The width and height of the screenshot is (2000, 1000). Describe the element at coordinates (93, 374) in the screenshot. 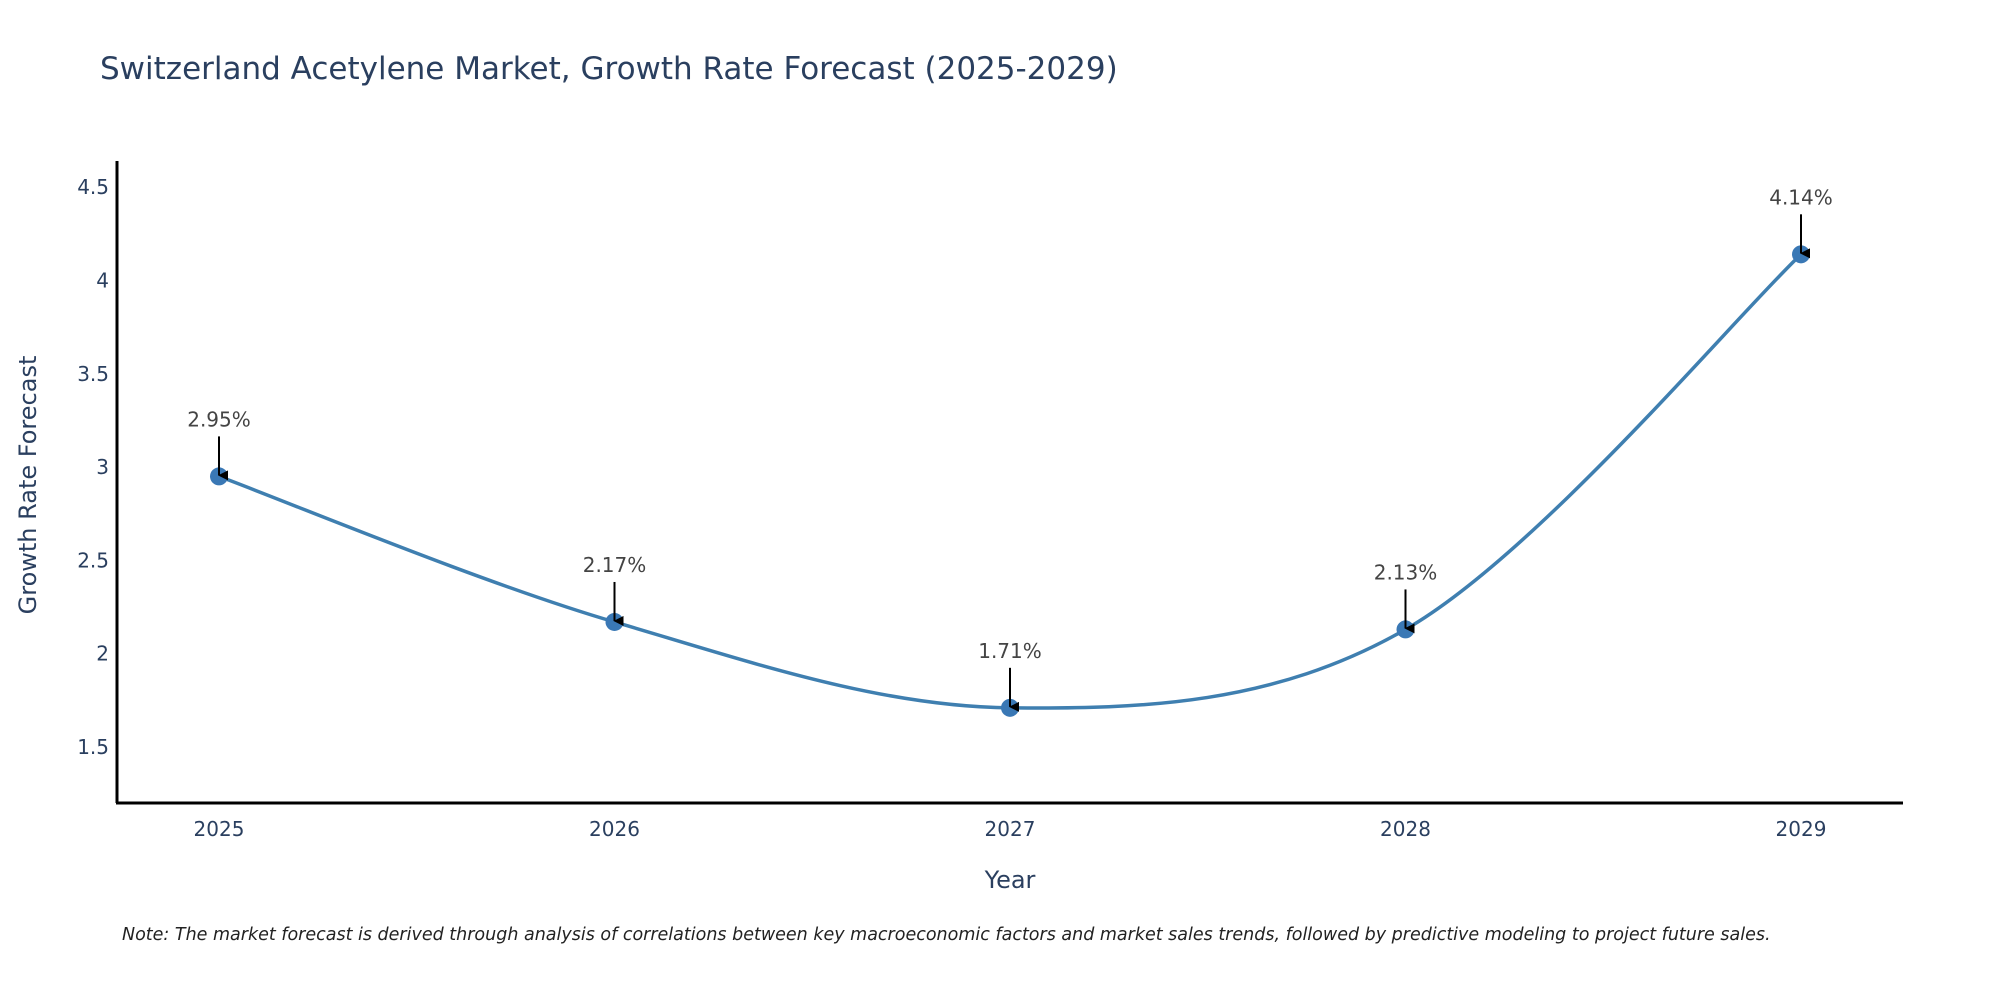

I see `y-tick-label: 3.5` at that location.